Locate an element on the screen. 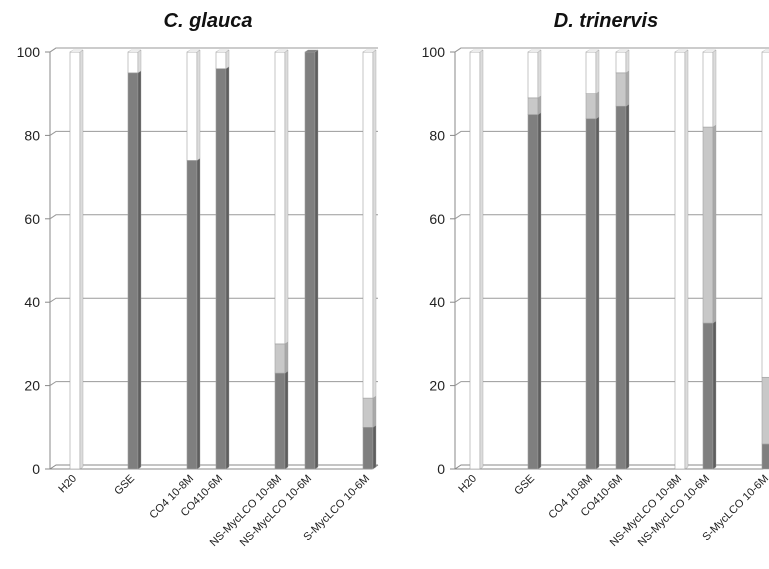  chart-title: C. glauca is located at coordinates (208, 21).